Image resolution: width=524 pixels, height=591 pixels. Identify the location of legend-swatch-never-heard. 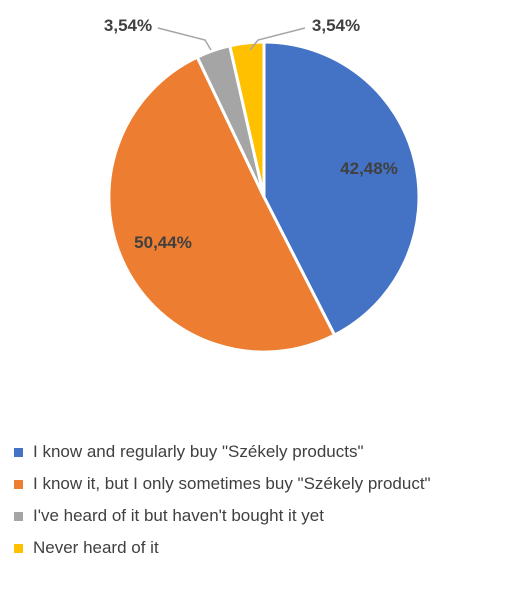
(18, 548).